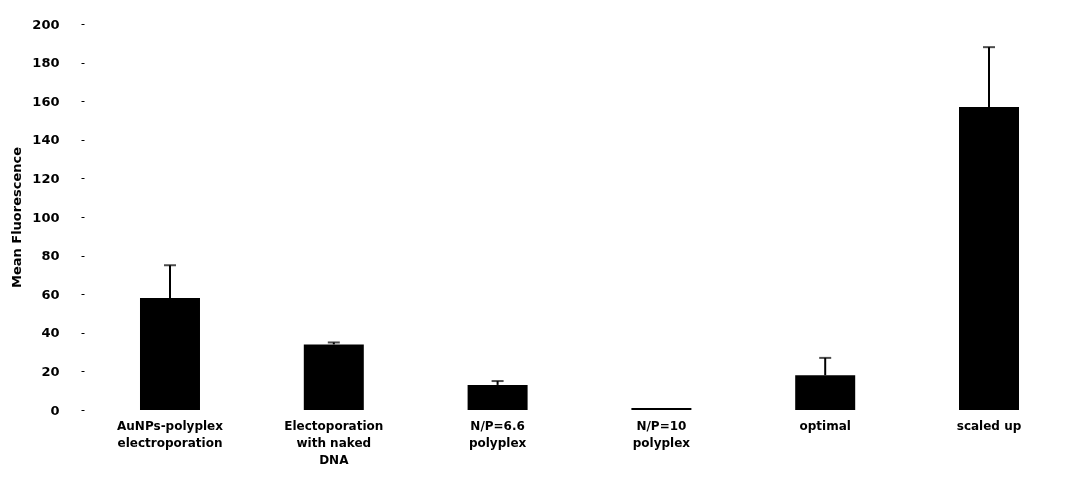 Image resolution: width=1087 pixels, height=489 pixels. I want to click on y-tick-label: 200, so click(46, 24).